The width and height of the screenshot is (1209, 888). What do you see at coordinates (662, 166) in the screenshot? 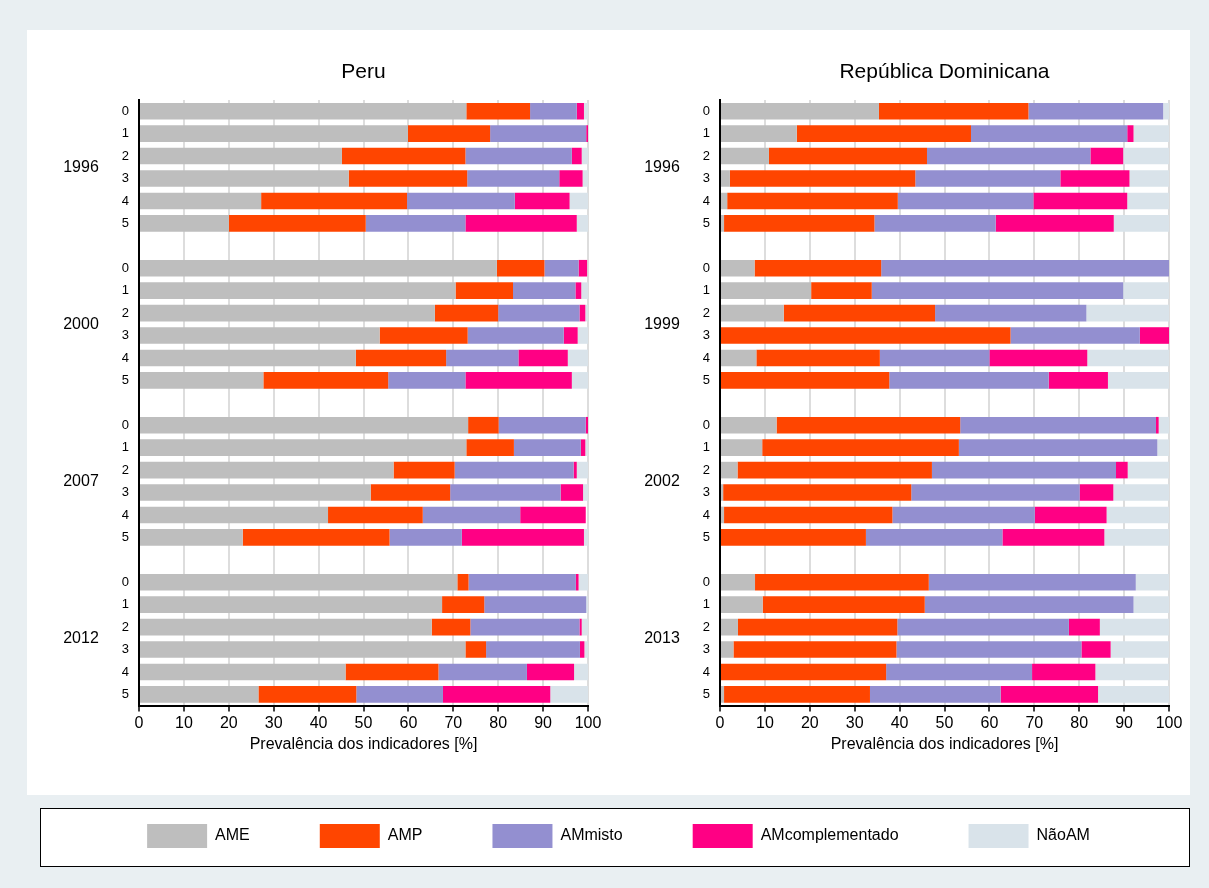
I see `text: 1996` at bounding box center [662, 166].